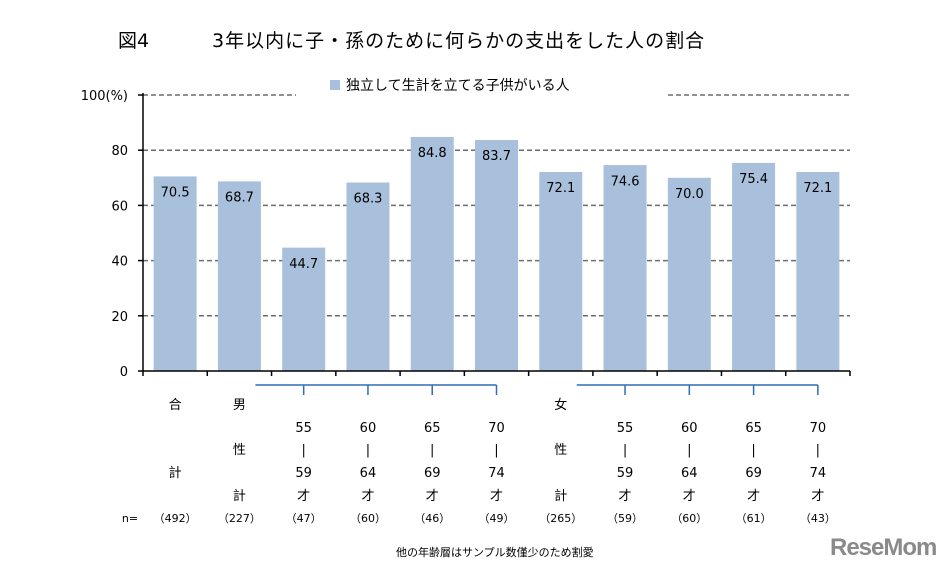 The width and height of the screenshot is (942, 571). Describe the element at coordinates (304, 518) in the screenshot. I see `sample-size-label: （47）` at that location.